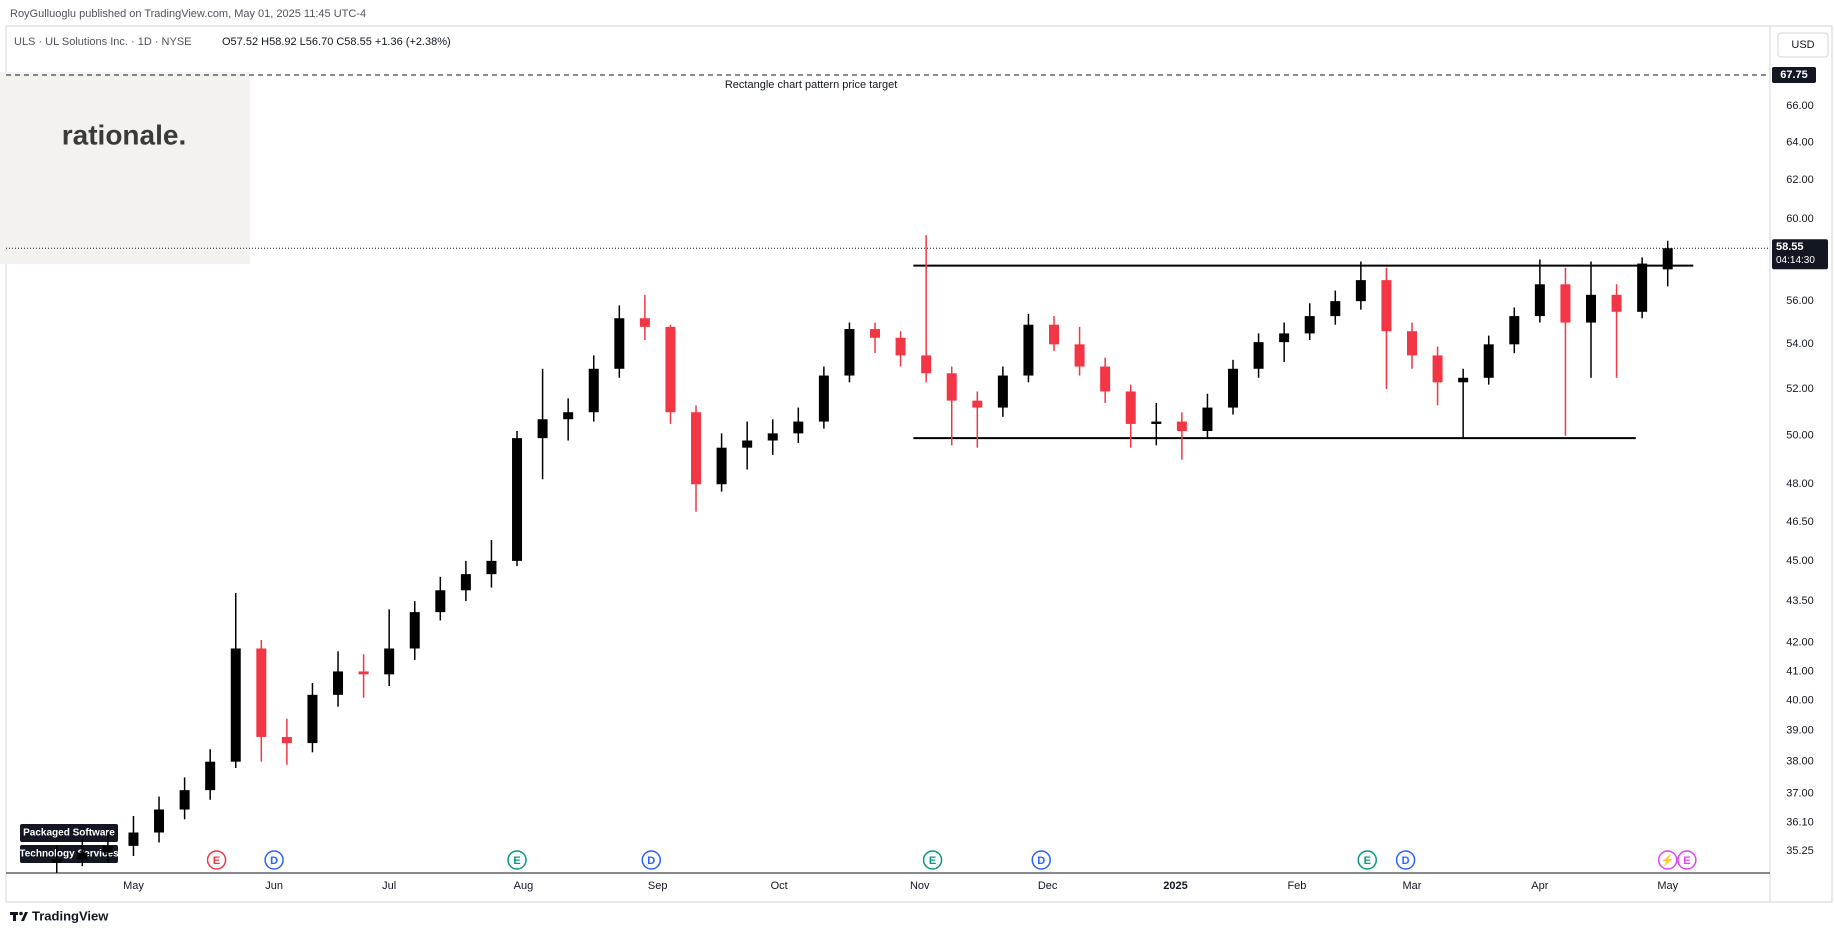  I want to click on x-tick-label: Jun, so click(274, 886).